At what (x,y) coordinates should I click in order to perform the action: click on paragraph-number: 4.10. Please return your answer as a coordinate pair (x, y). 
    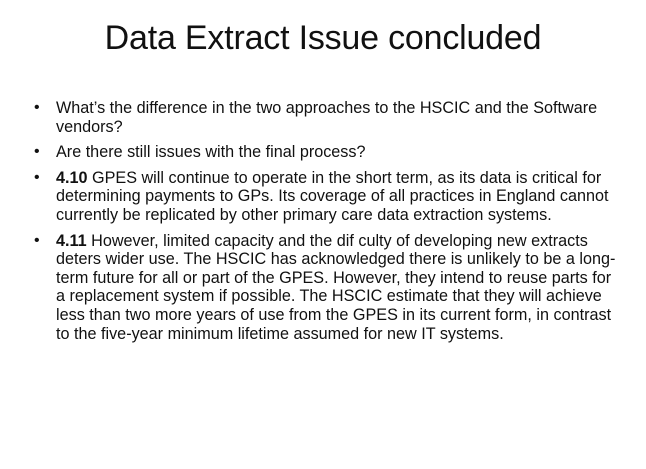
    Looking at the image, I should click on (72, 177).